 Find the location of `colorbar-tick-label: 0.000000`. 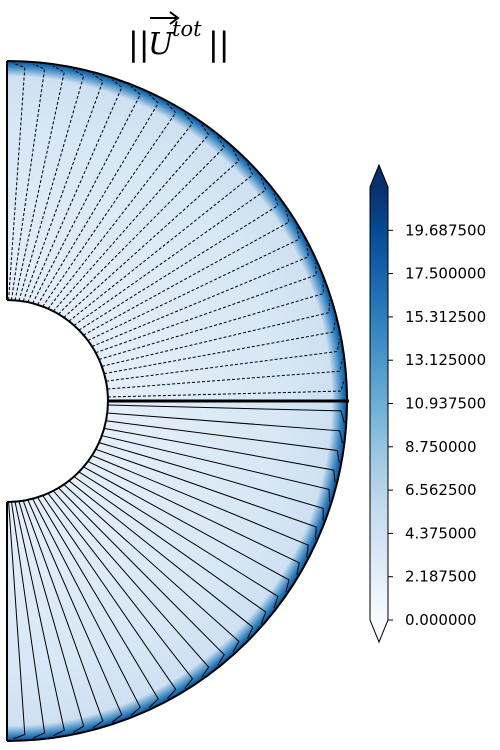

colorbar-tick-label: 0.000000 is located at coordinates (441, 620).